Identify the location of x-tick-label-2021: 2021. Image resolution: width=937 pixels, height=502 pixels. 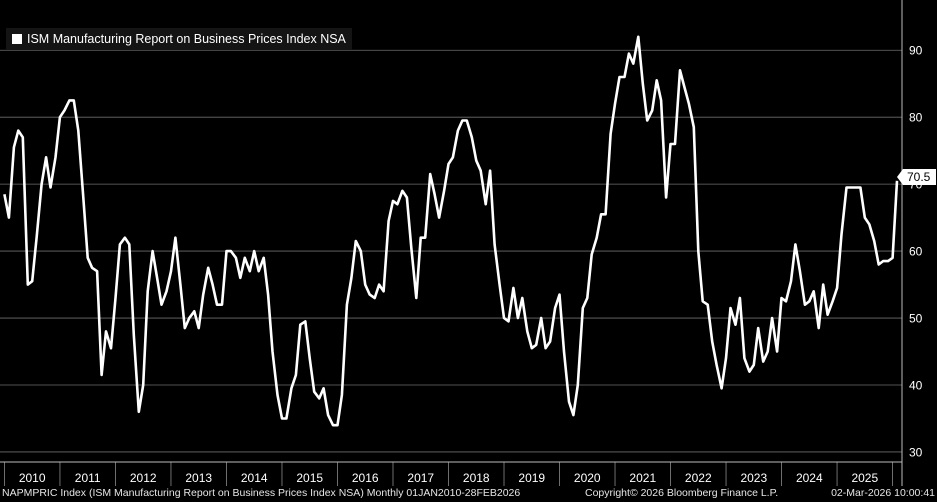
(642, 478).